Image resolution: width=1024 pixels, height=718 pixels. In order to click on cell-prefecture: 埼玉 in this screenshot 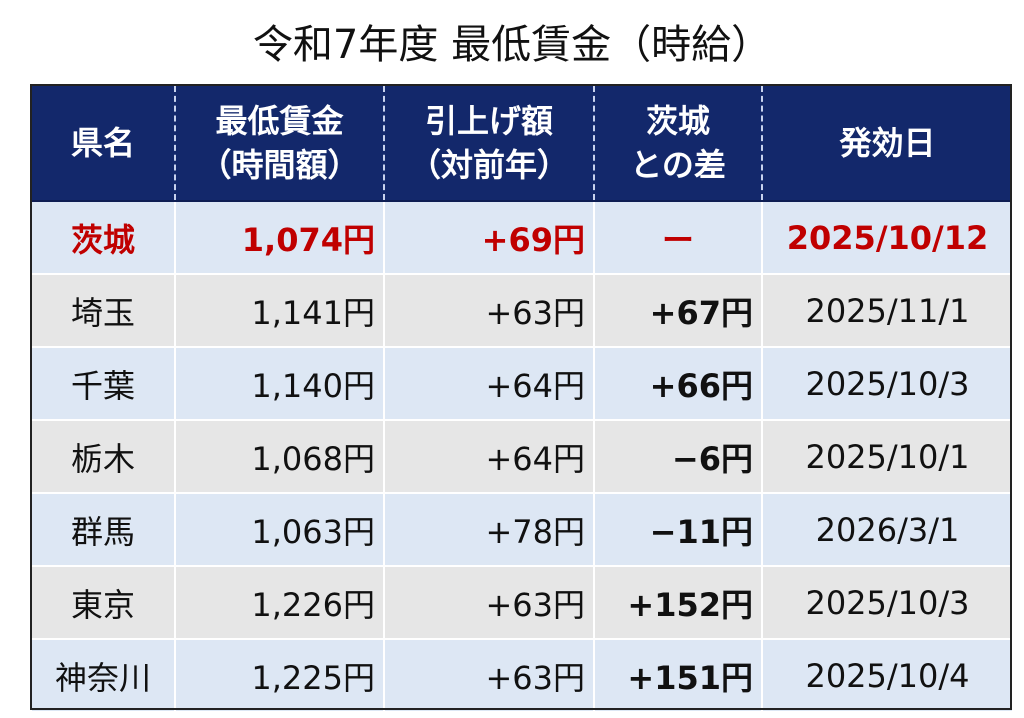, I will do `click(104, 311)`.